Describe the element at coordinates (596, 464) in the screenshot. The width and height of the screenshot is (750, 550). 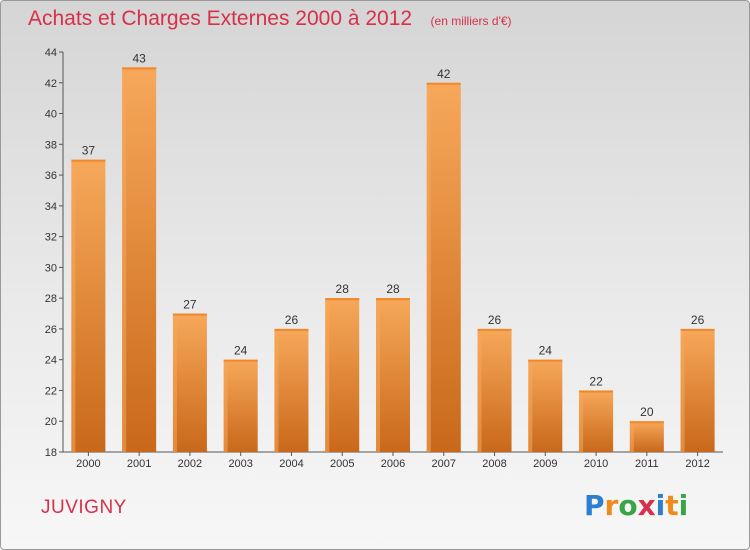
I see `x-tick-label: 2010` at that location.